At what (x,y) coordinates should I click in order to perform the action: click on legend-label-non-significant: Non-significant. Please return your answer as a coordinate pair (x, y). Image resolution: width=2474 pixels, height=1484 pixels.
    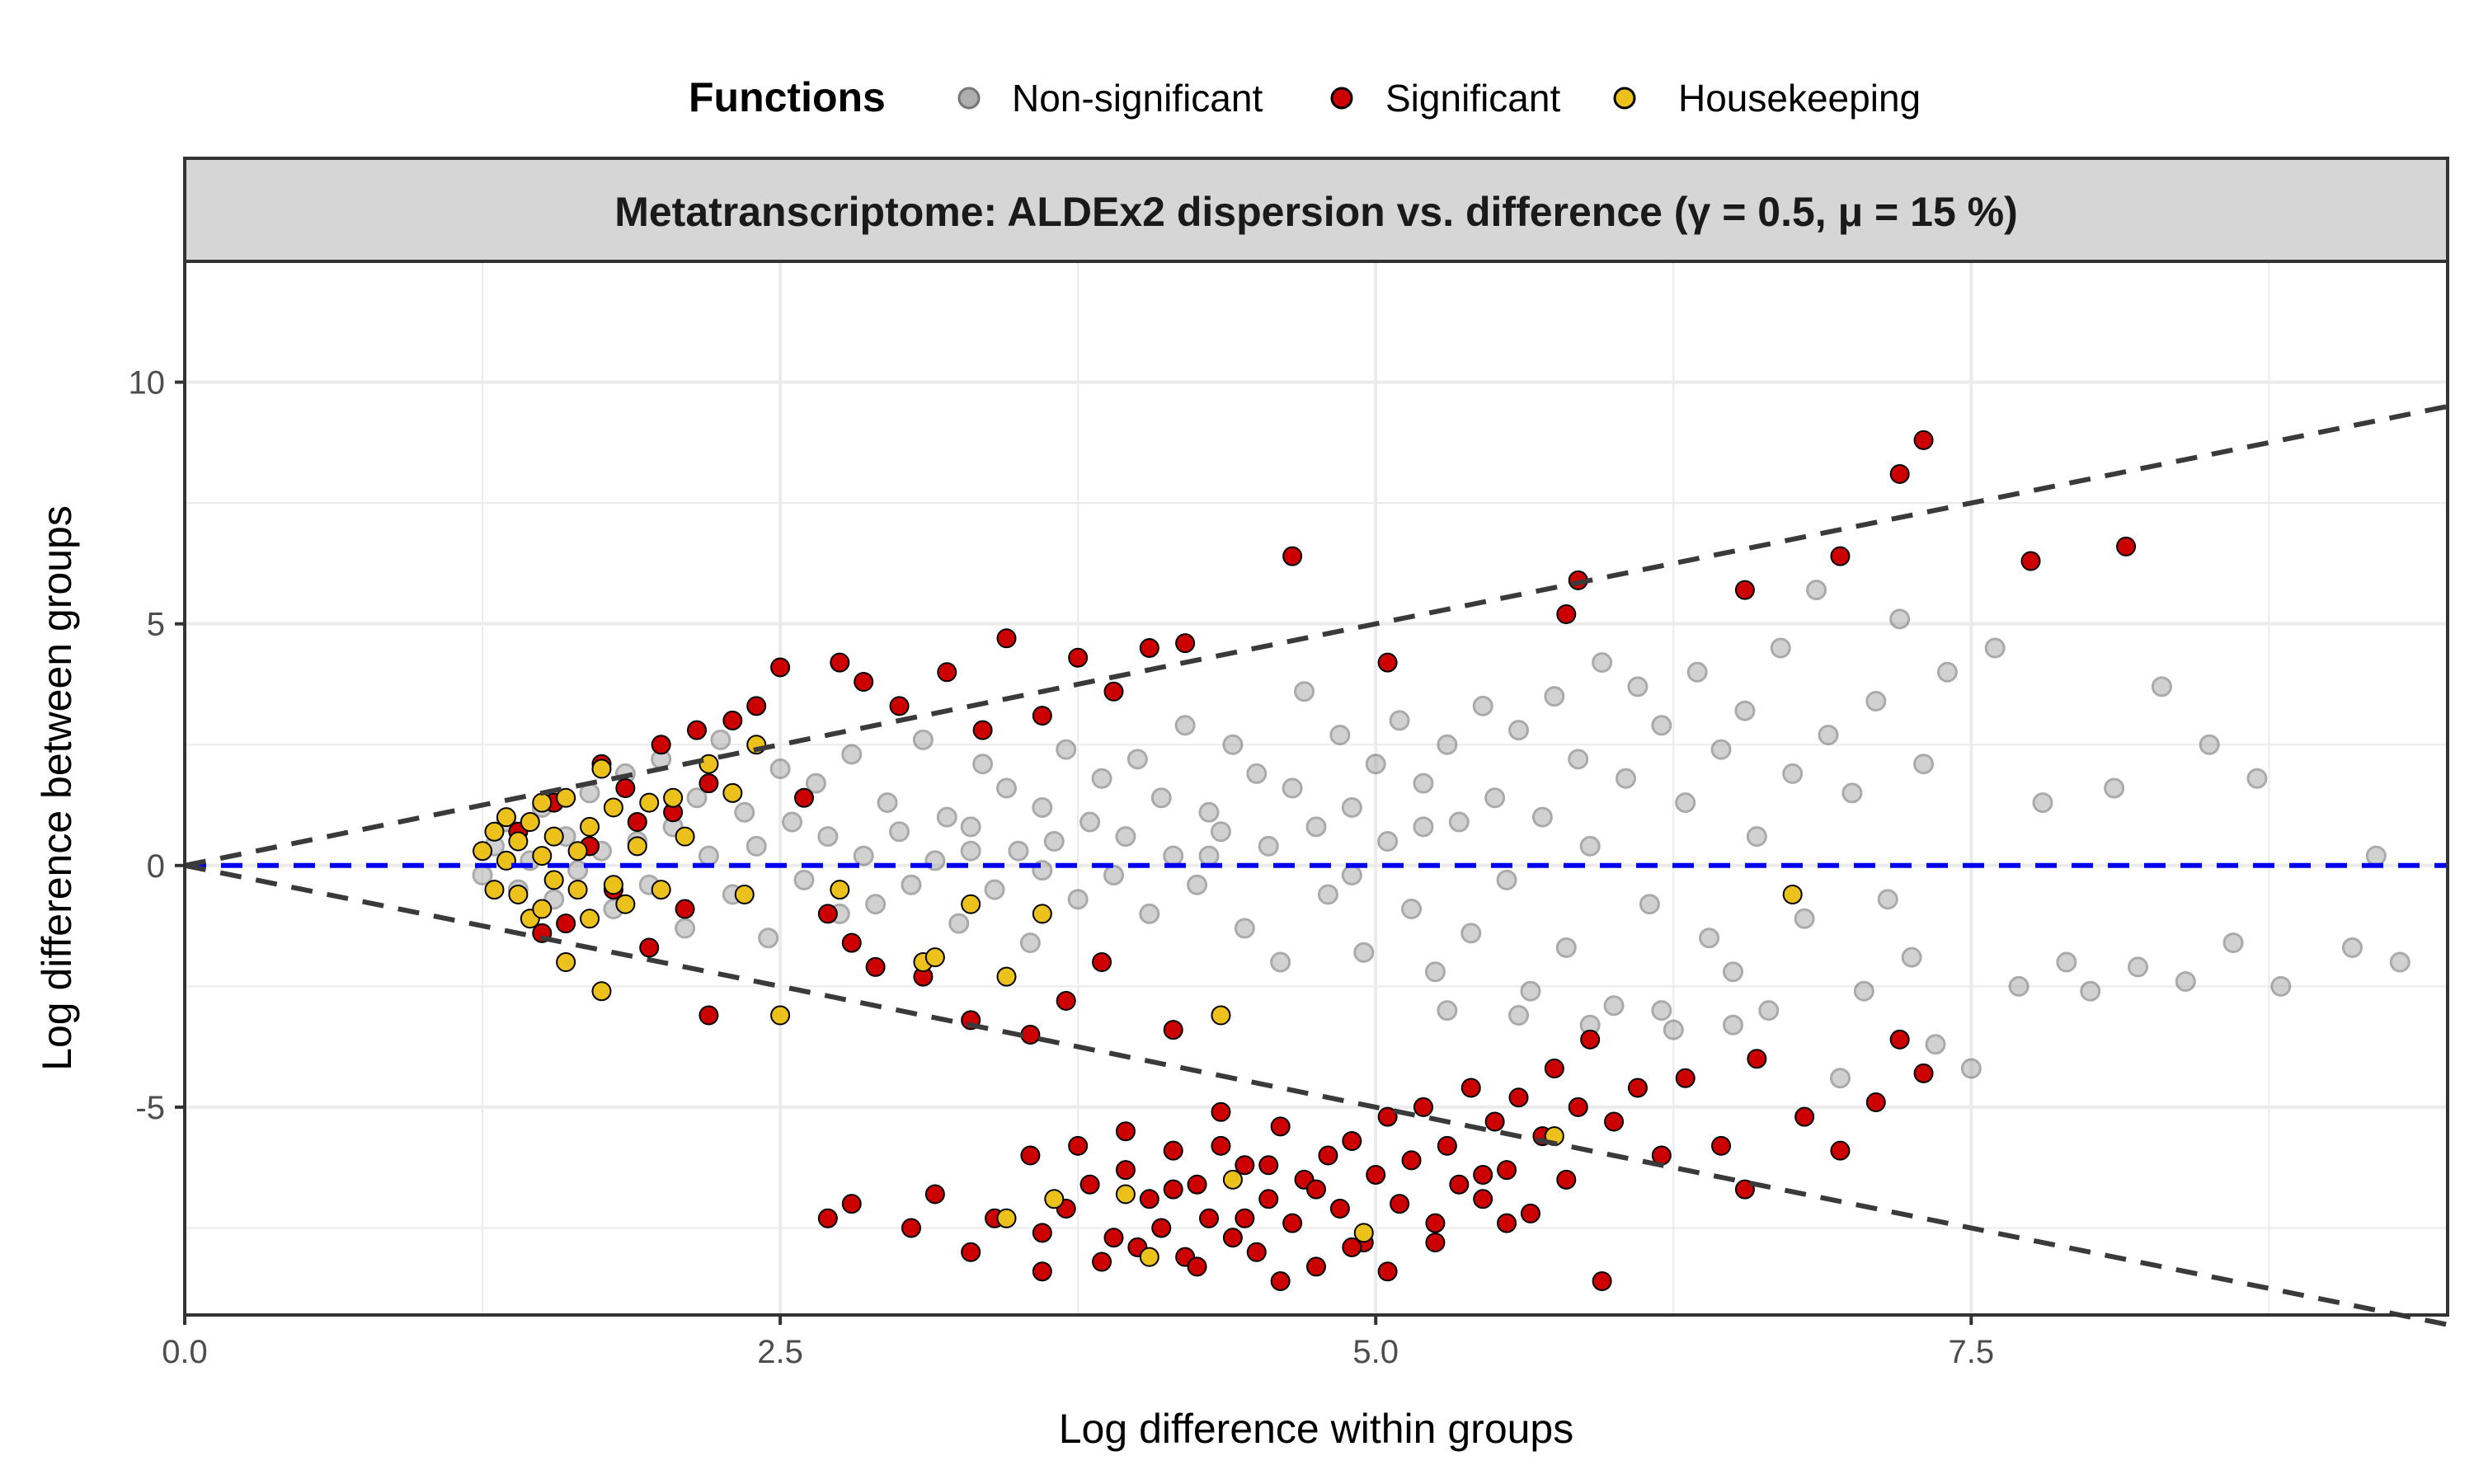
    Looking at the image, I should click on (1137, 98).